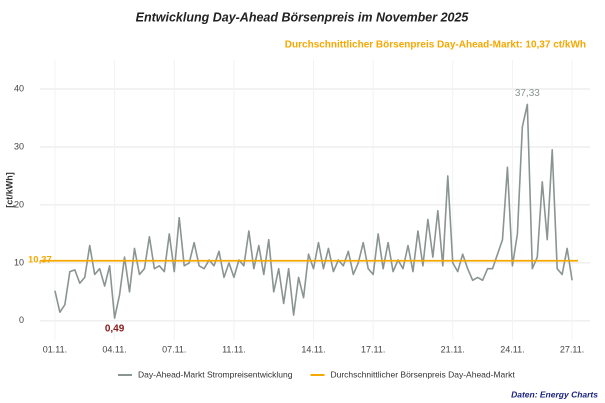 The width and height of the screenshot is (605, 403). Describe the element at coordinates (19, 146) in the screenshot. I see `y-tick-label: 30` at that location.